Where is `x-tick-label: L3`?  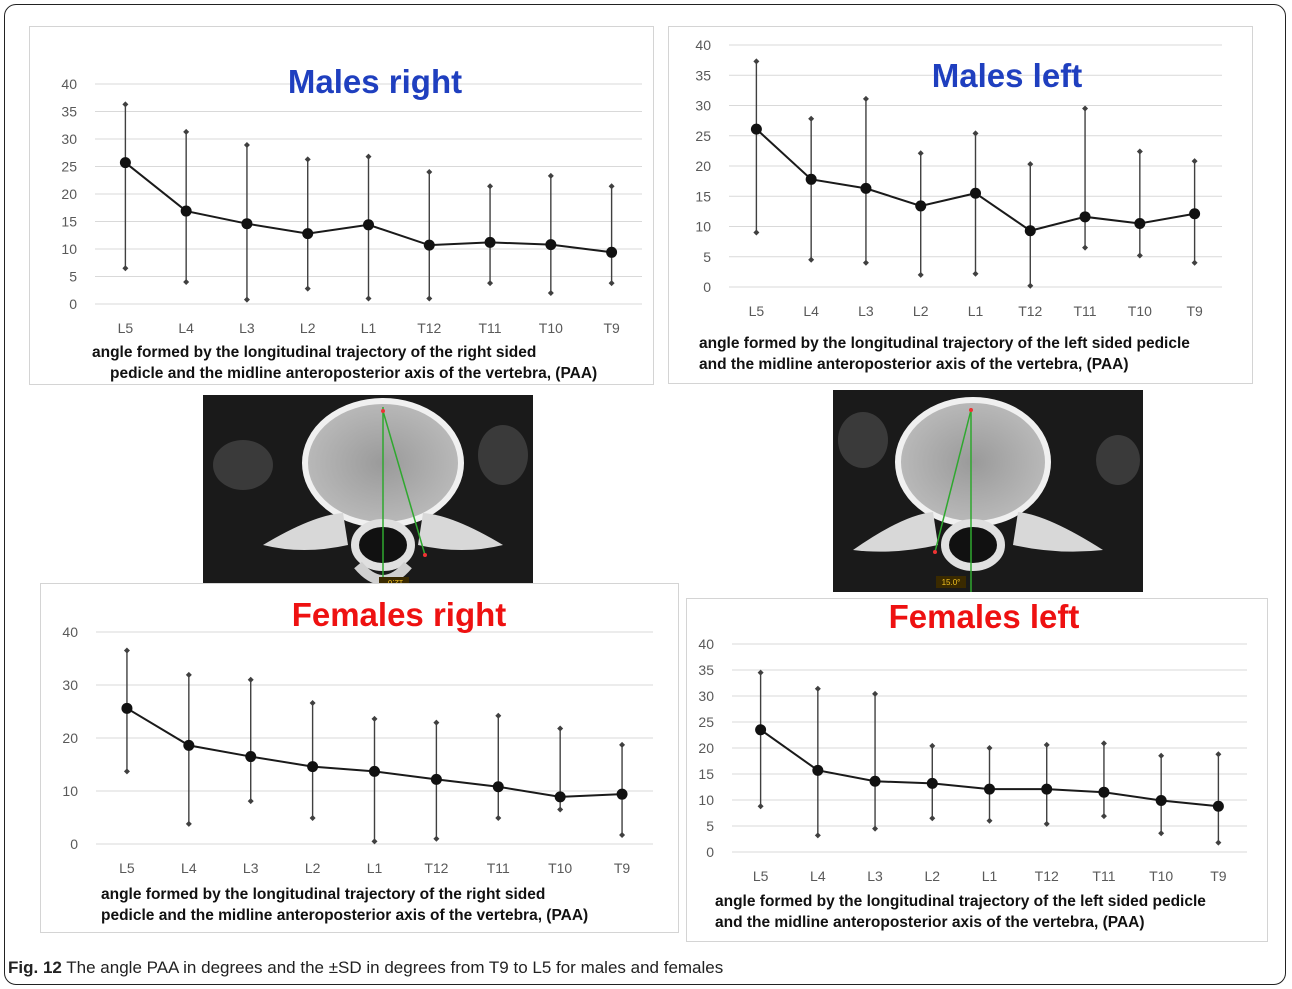
x-tick-label: L3 is located at coordinates (866, 311).